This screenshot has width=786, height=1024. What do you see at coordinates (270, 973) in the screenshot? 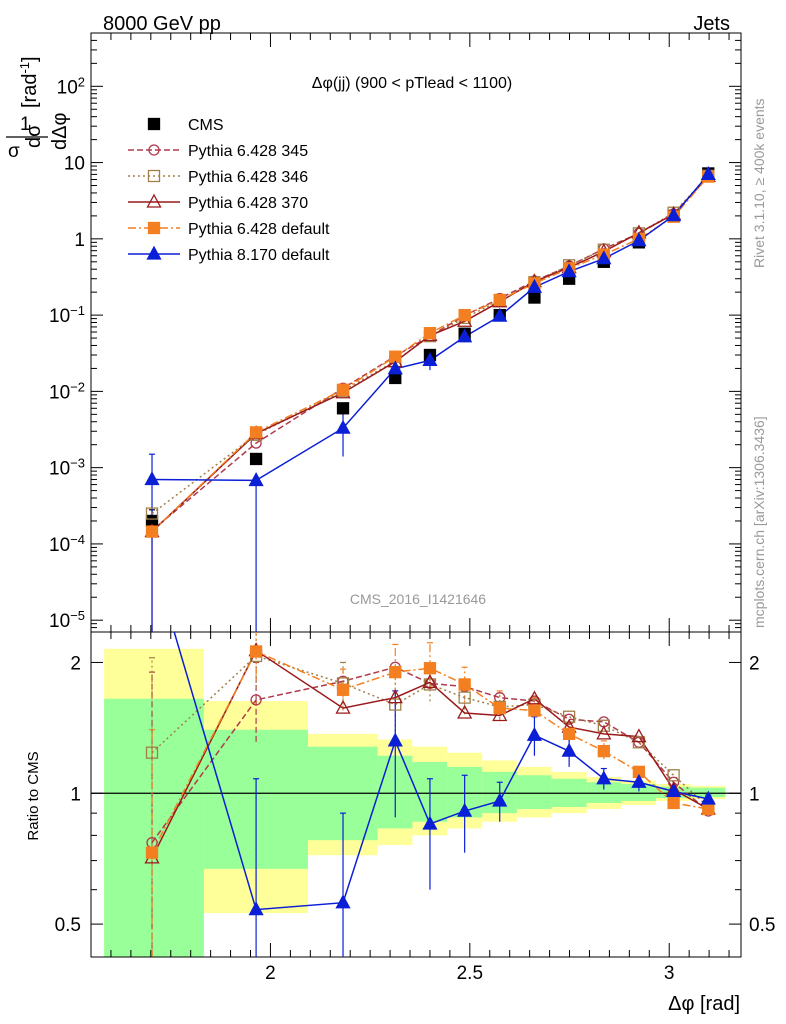
I see `x-tick-label: 2` at bounding box center [270, 973].